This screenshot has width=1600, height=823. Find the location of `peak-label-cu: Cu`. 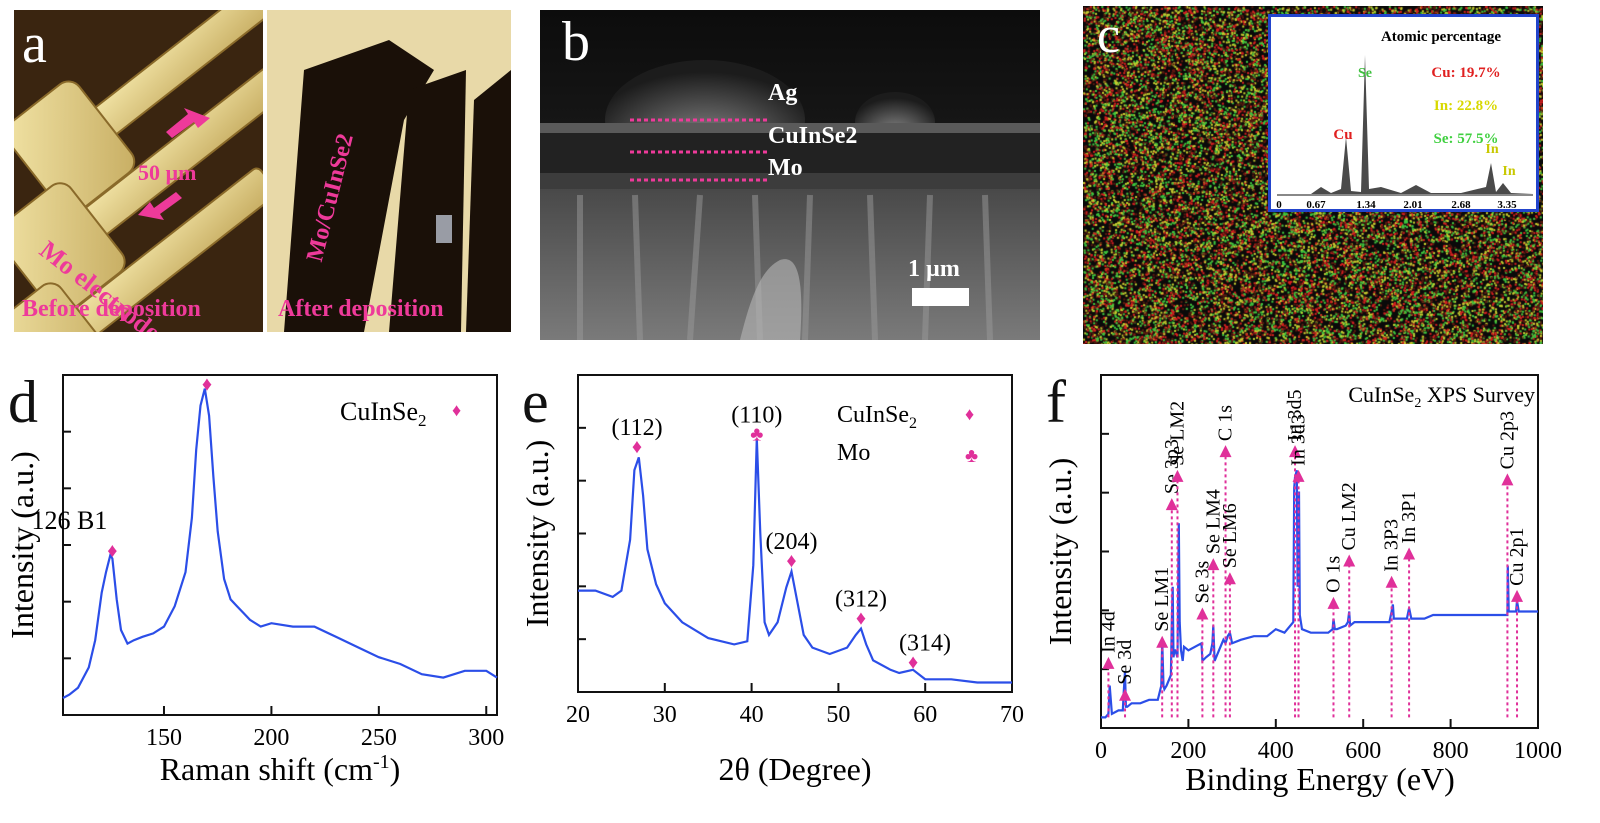

peak-label-cu: Cu is located at coordinates (1342, 135).